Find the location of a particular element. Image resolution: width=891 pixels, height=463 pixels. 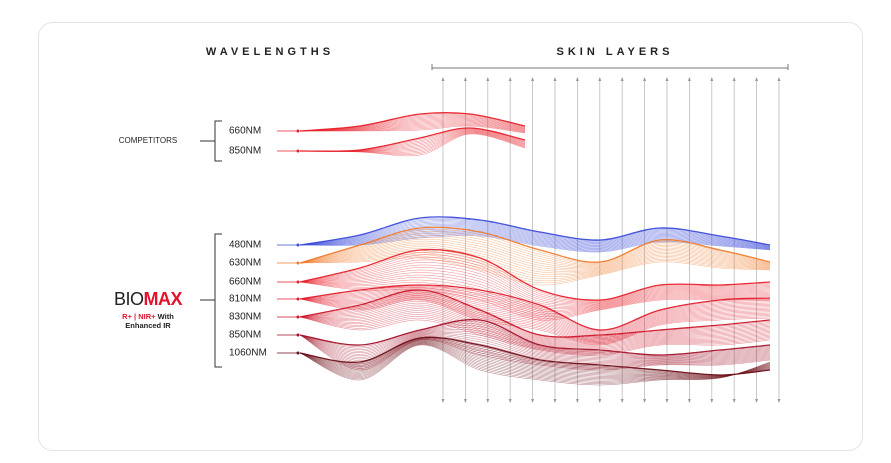

wavelength-label: 810NM is located at coordinates (245, 299).